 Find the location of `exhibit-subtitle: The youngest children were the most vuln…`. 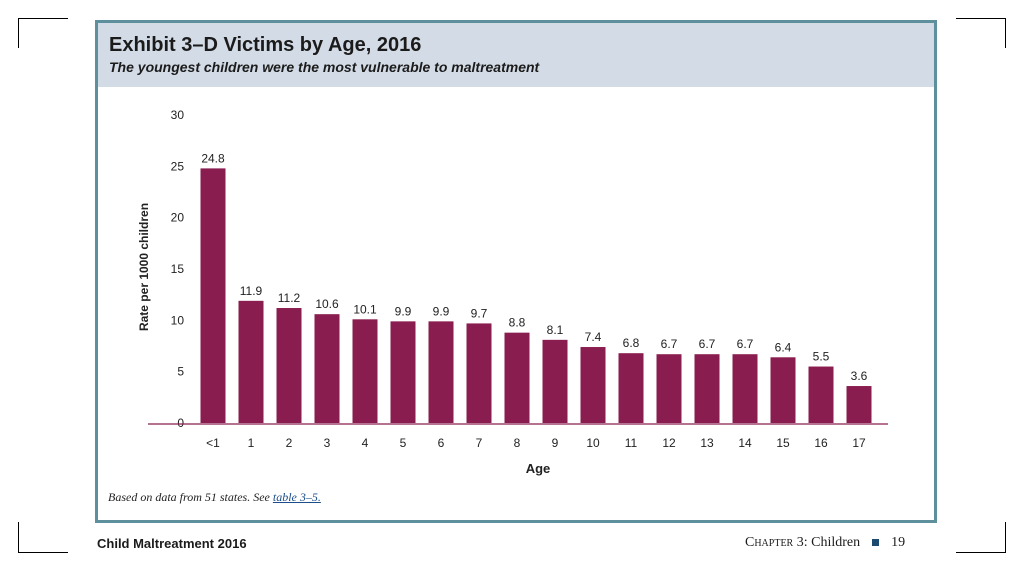

exhibit-subtitle: The youngest children were the most vuln… is located at coordinates (324, 67).